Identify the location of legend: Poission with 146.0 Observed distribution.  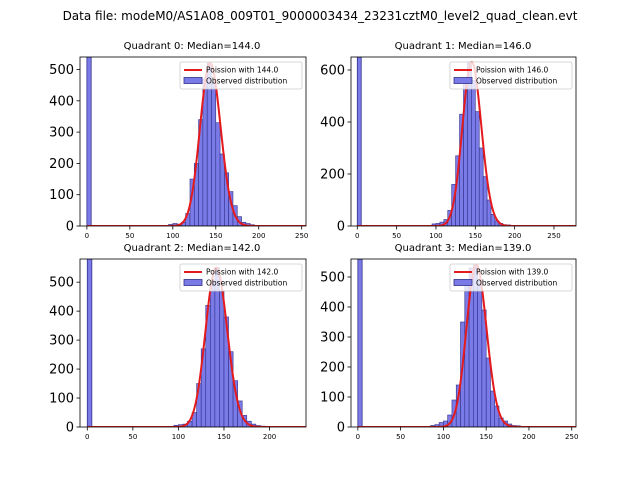
(511, 75).